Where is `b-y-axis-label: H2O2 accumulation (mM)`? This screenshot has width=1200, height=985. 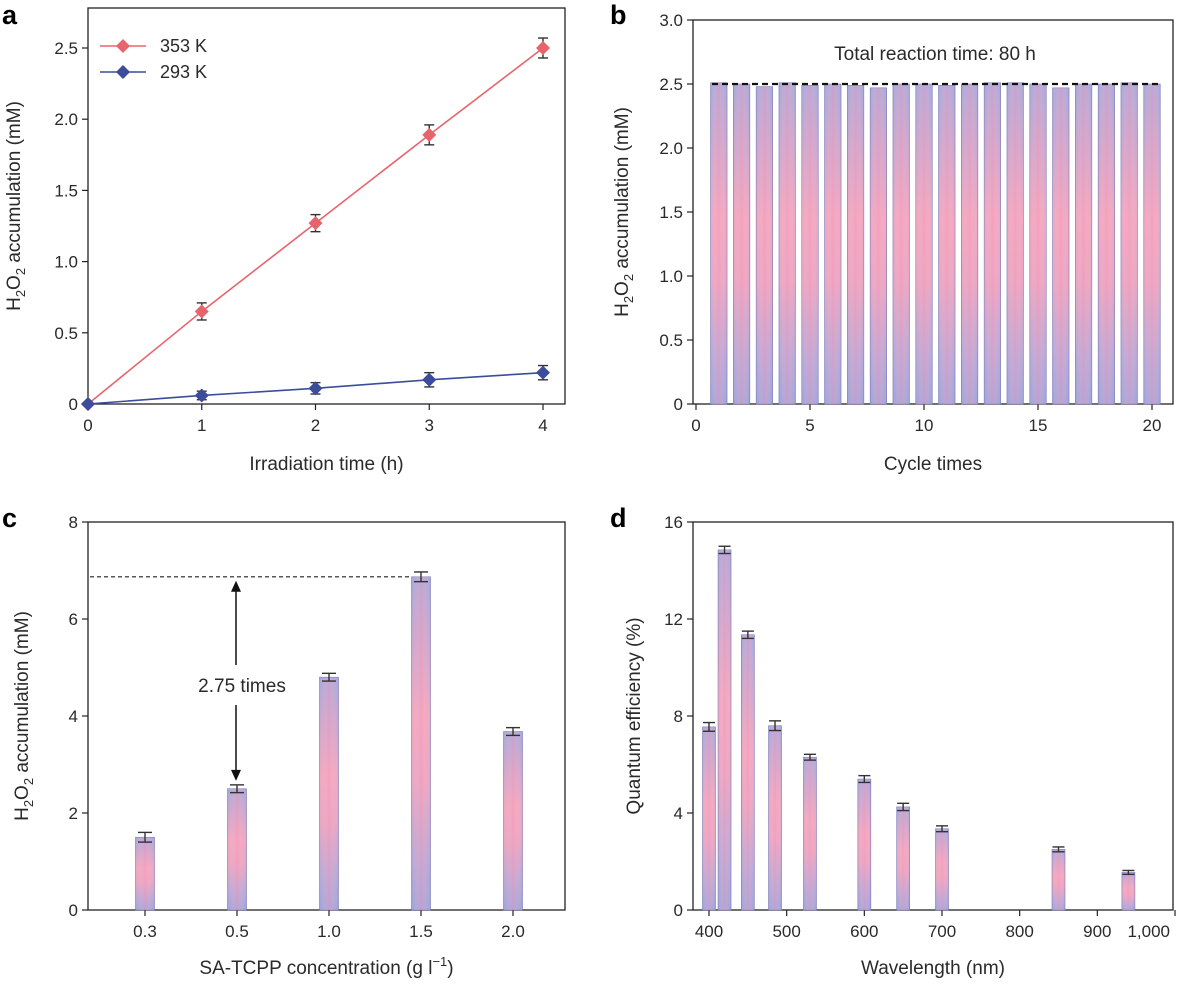
b-y-axis-label: H2O2 accumulation (mM) is located at coordinates (624, 212).